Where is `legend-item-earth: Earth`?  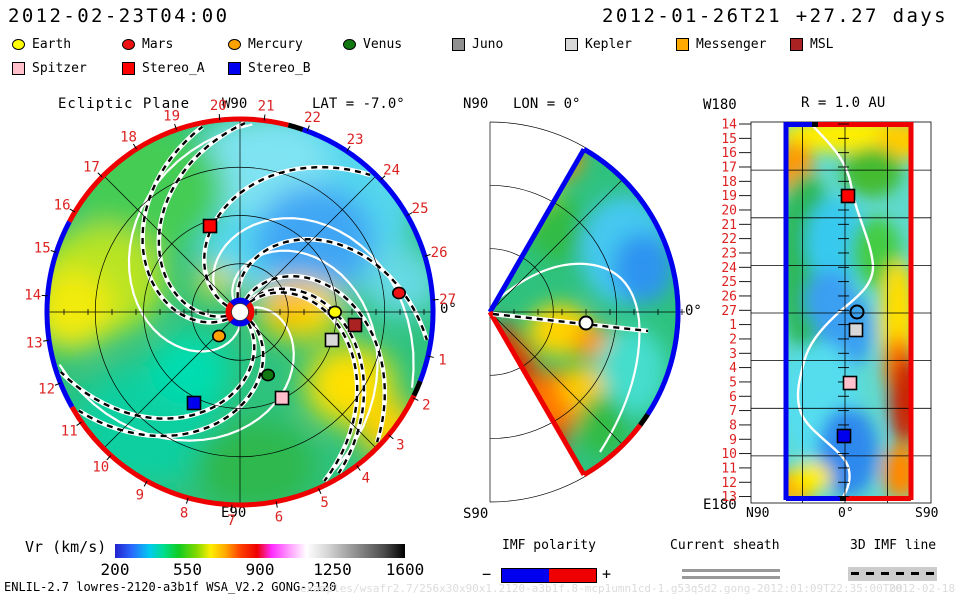 legend-item-earth: Earth is located at coordinates (41, 44).